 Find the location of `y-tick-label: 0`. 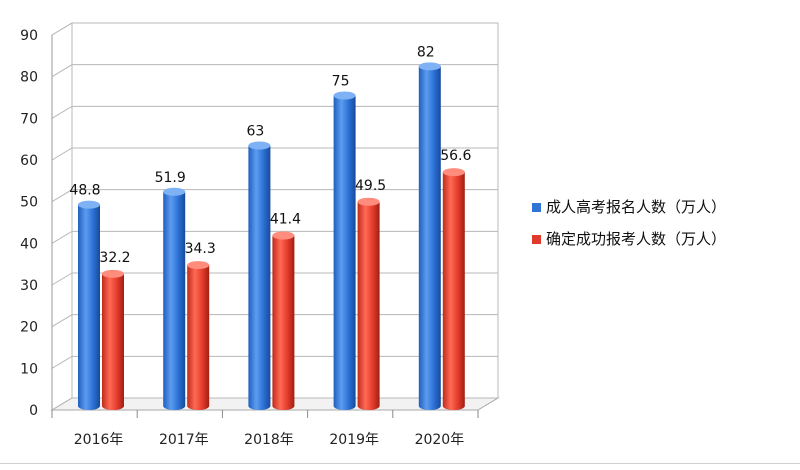

y-tick-label: 0 is located at coordinates (33, 411).